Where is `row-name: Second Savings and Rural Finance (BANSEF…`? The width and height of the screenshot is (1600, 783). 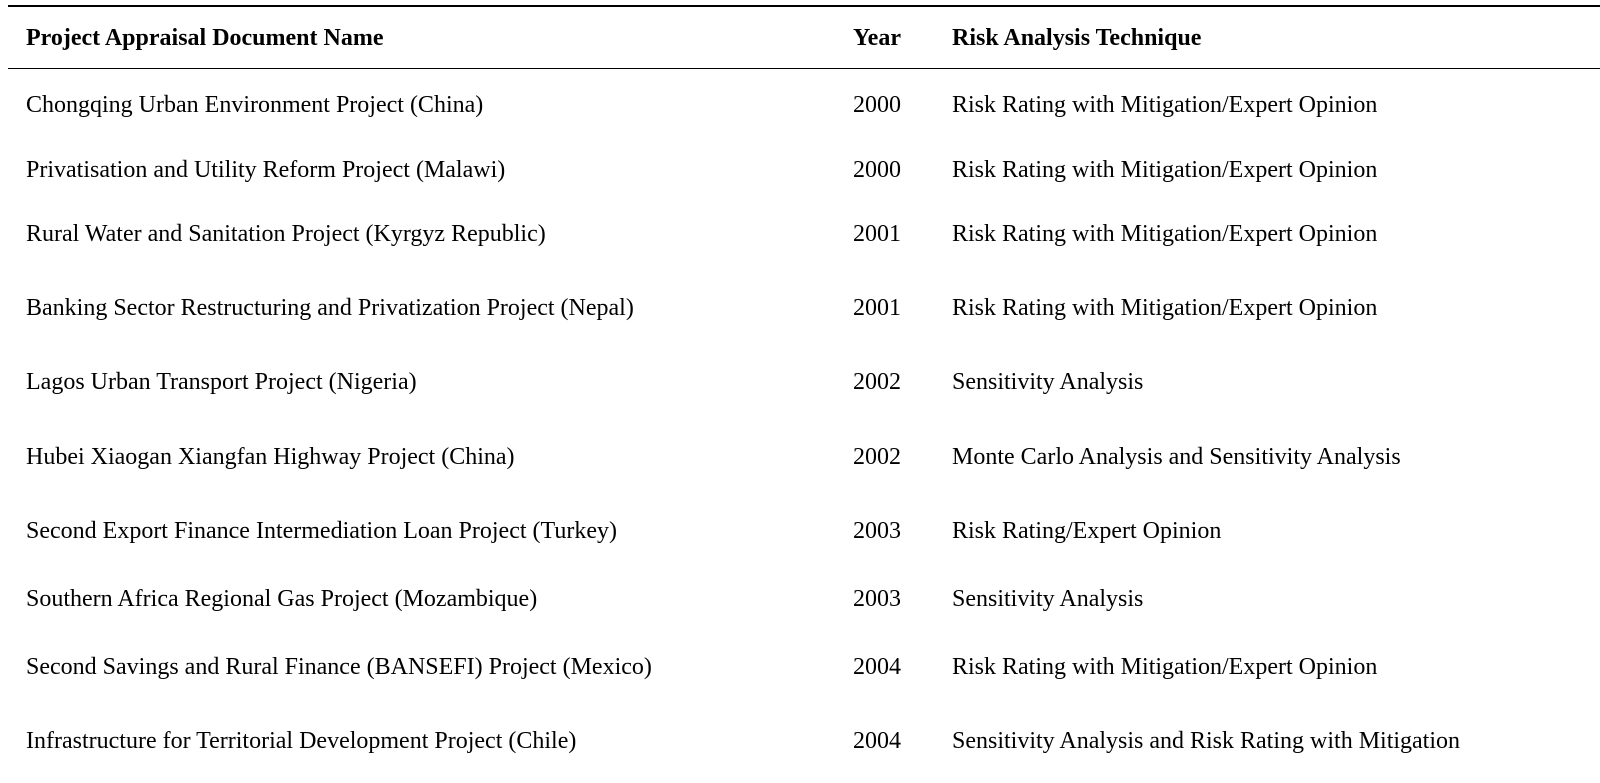 row-name: Second Savings and Rural Finance (BANSEF… is located at coordinates (339, 667).